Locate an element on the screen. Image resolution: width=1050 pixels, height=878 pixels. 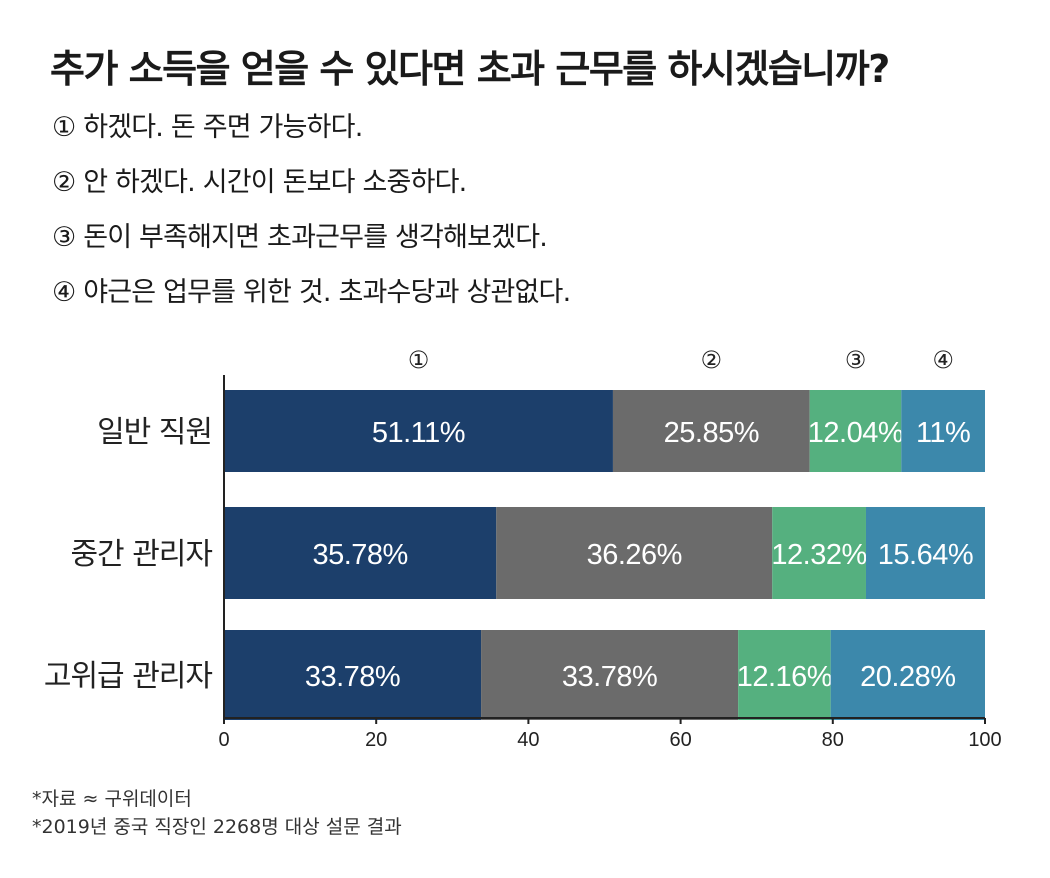
data-label-1-3: 12.04% is located at coordinates (855, 433).